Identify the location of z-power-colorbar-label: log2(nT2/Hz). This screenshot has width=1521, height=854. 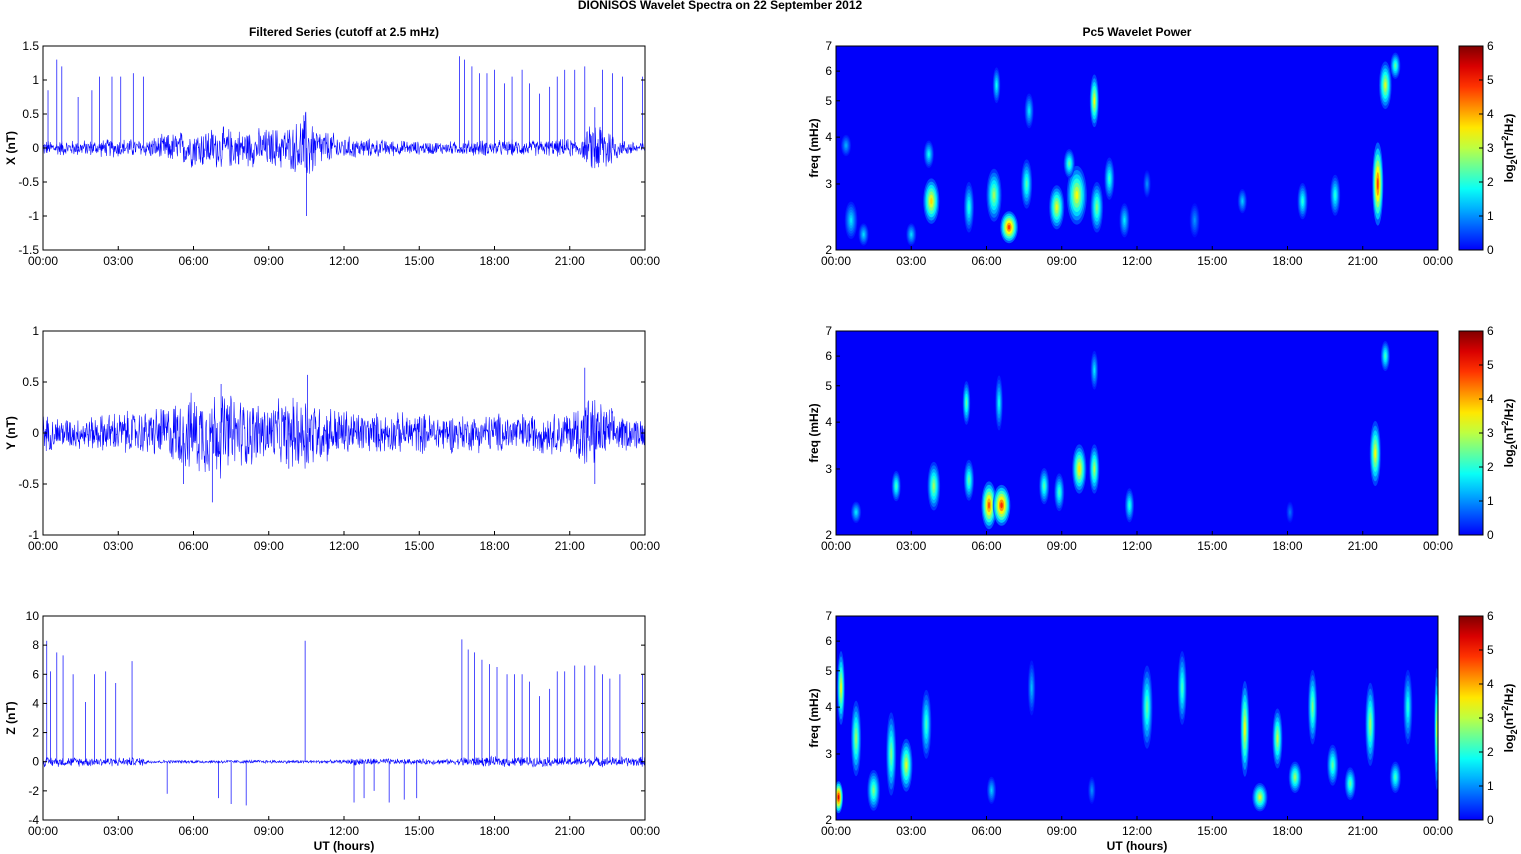
(1509, 718).